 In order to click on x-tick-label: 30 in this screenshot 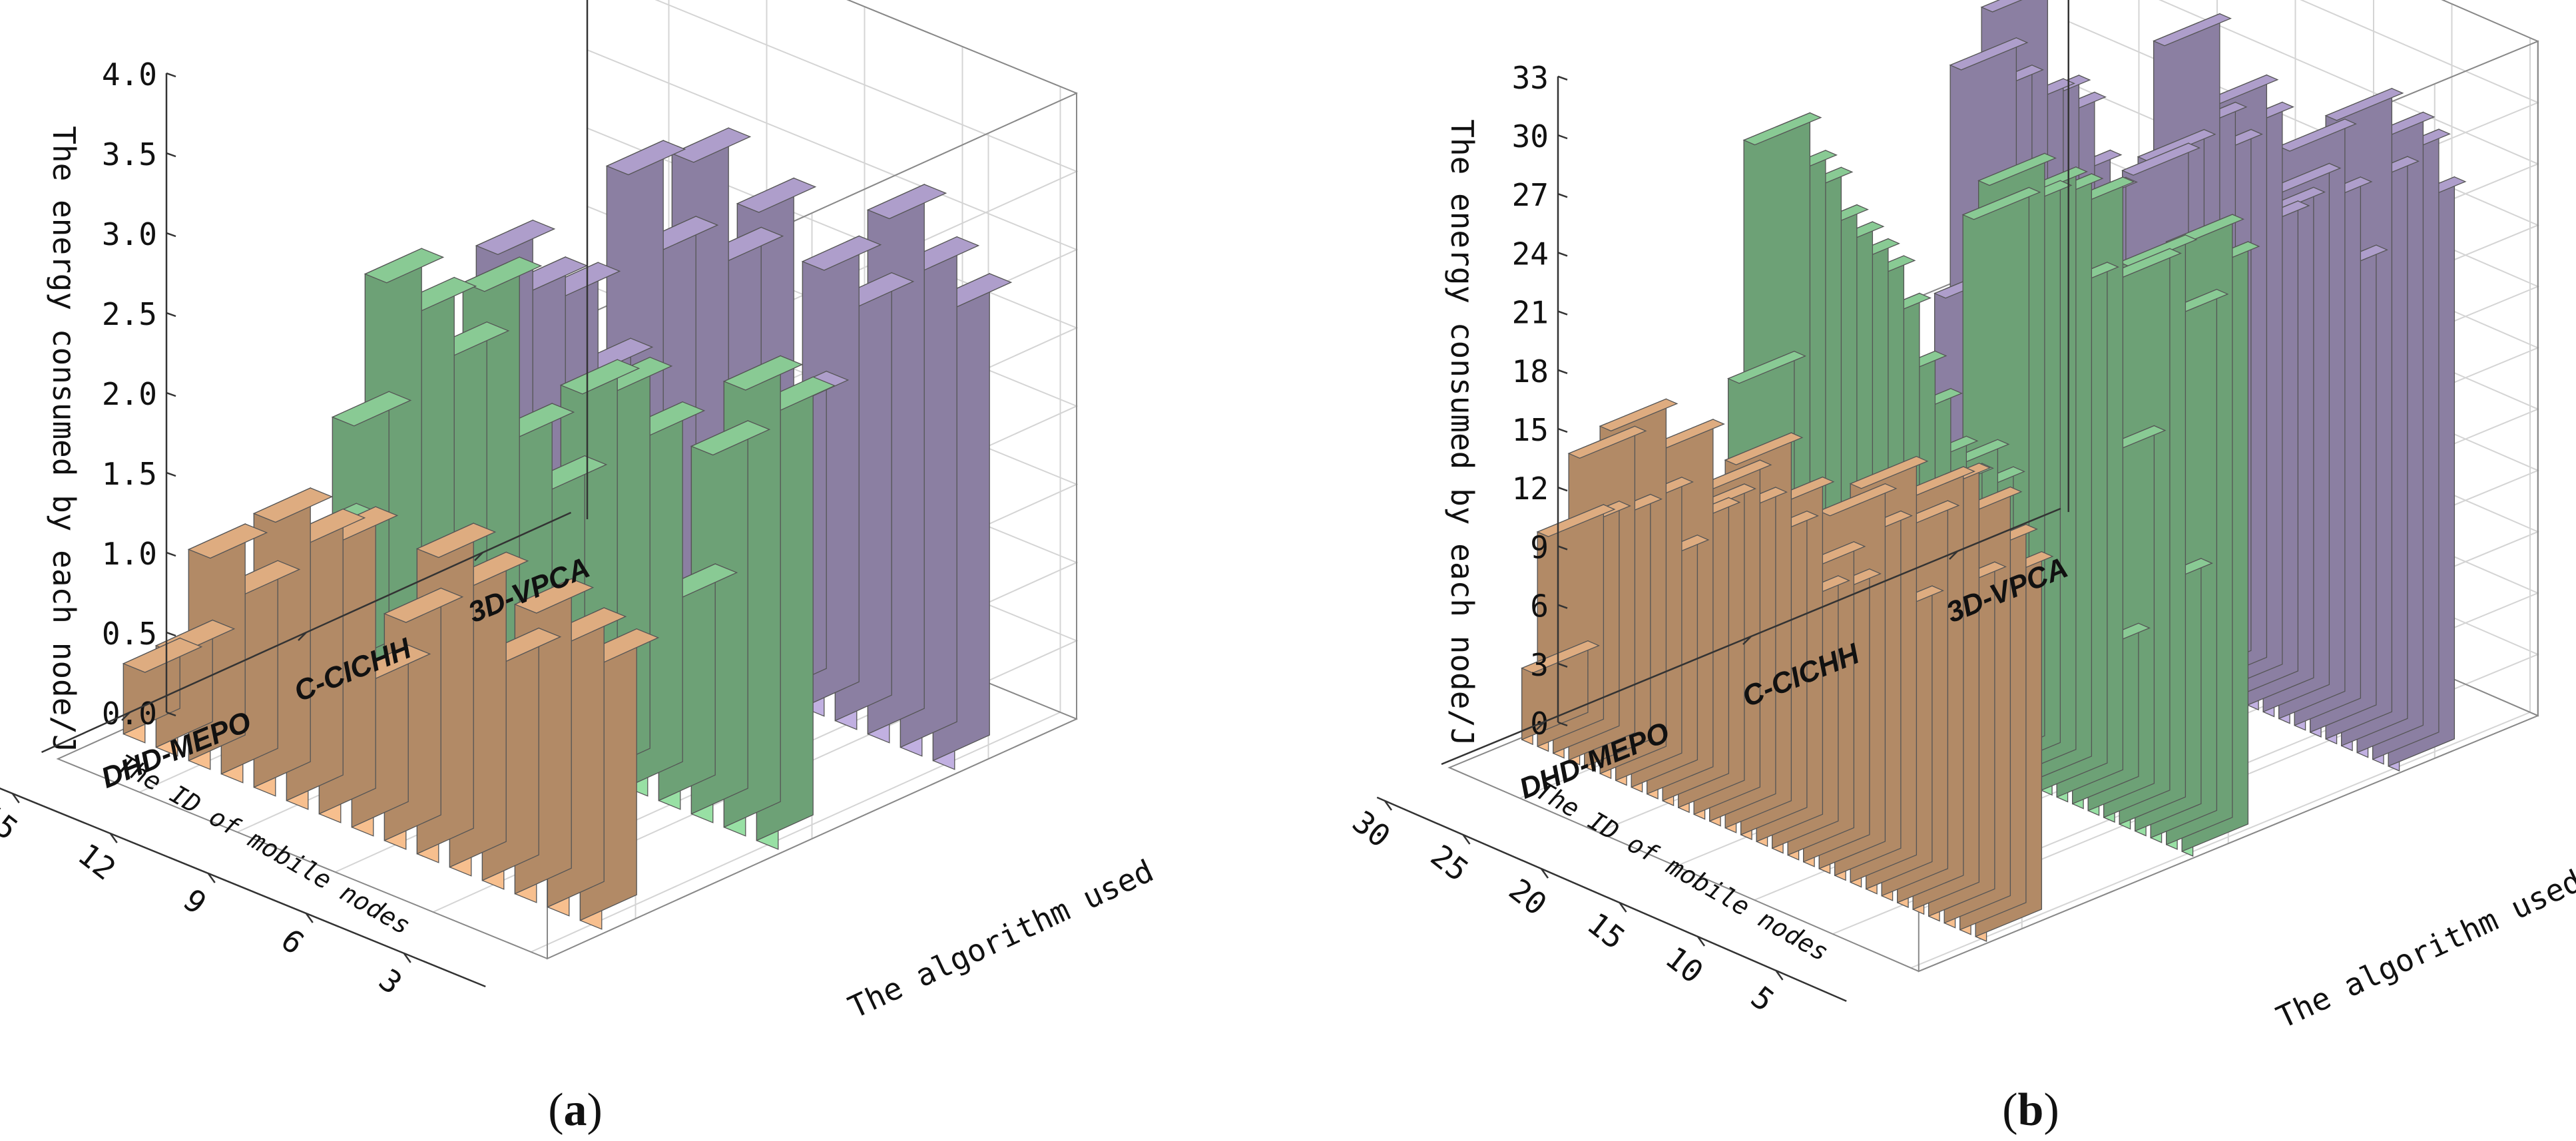, I will do `click(1372, 829)`.